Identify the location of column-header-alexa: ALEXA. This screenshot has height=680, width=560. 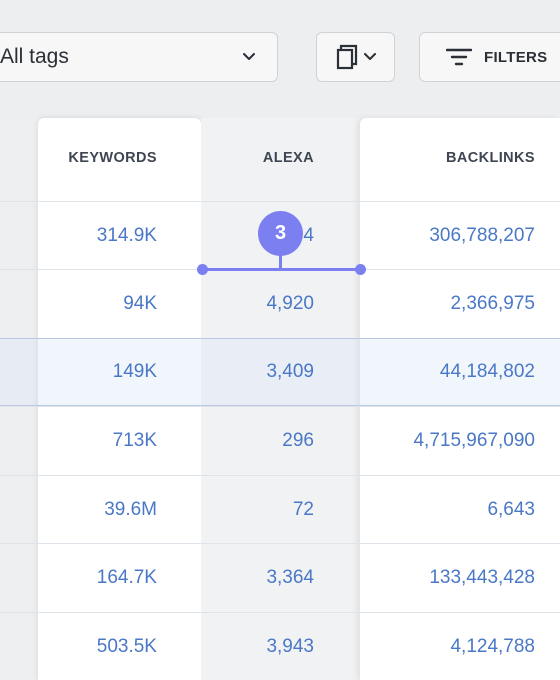
(288, 158).